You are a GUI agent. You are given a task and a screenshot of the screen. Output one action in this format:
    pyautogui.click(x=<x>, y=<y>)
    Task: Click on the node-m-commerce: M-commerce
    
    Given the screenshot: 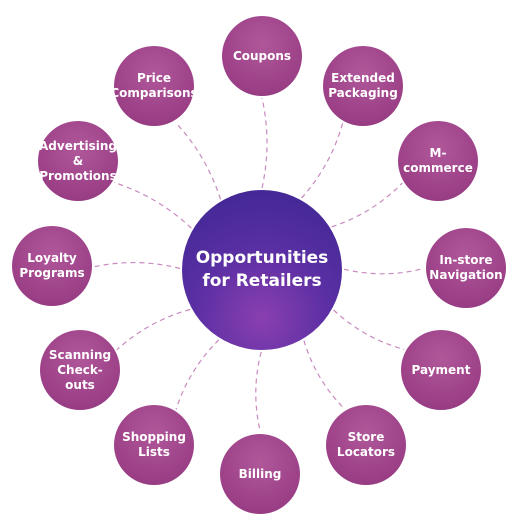 What is the action you would take?
    pyautogui.click(x=438, y=161)
    